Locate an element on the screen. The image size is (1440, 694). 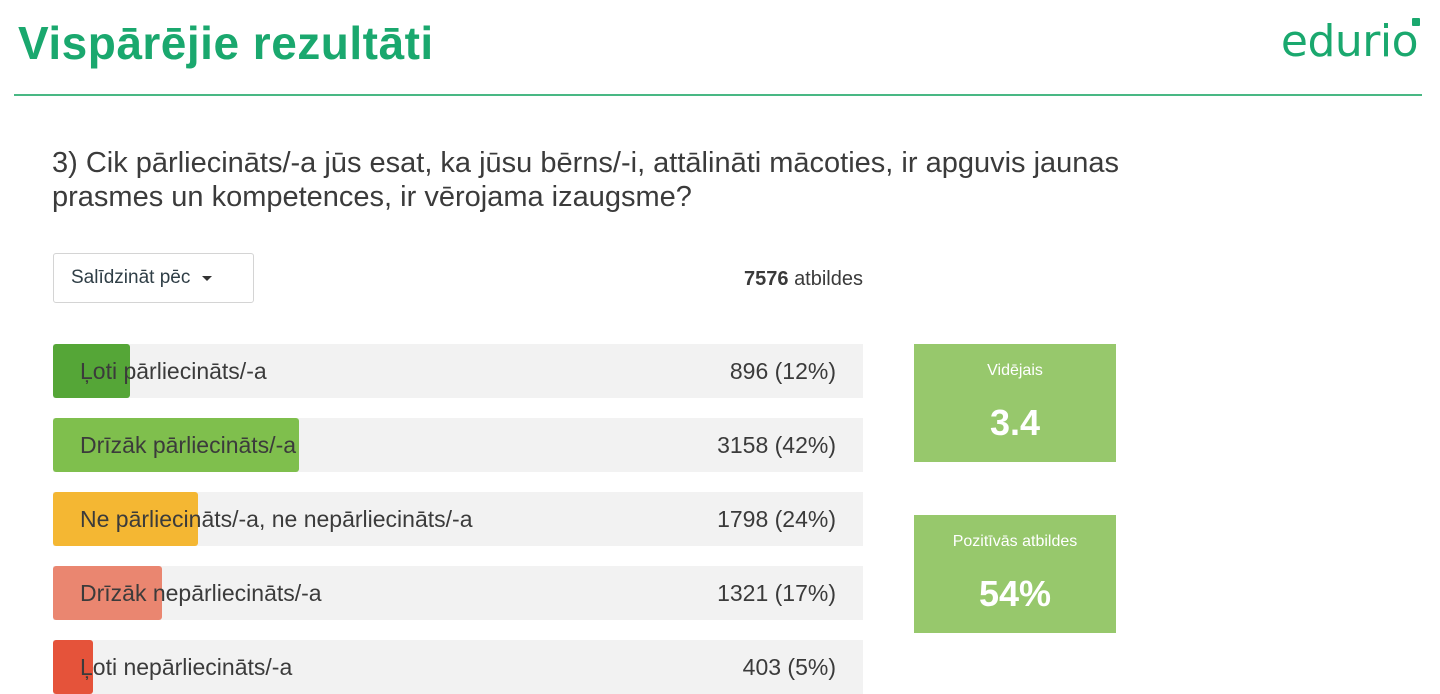
responses-total: 7576 atbildes is located at coordinates (781, 279).